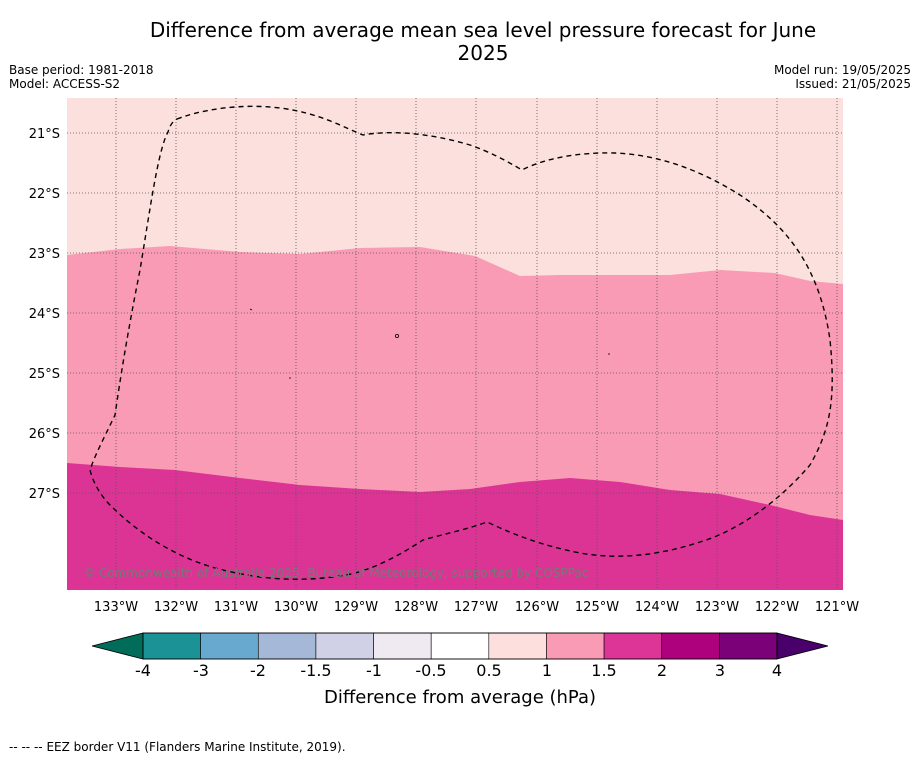 Image resolution: width=919 pixels, height=758 pixels. Describe the element at coordinates (296, 607) in the screenshot. I see `lon-label: 130°W` at that location.